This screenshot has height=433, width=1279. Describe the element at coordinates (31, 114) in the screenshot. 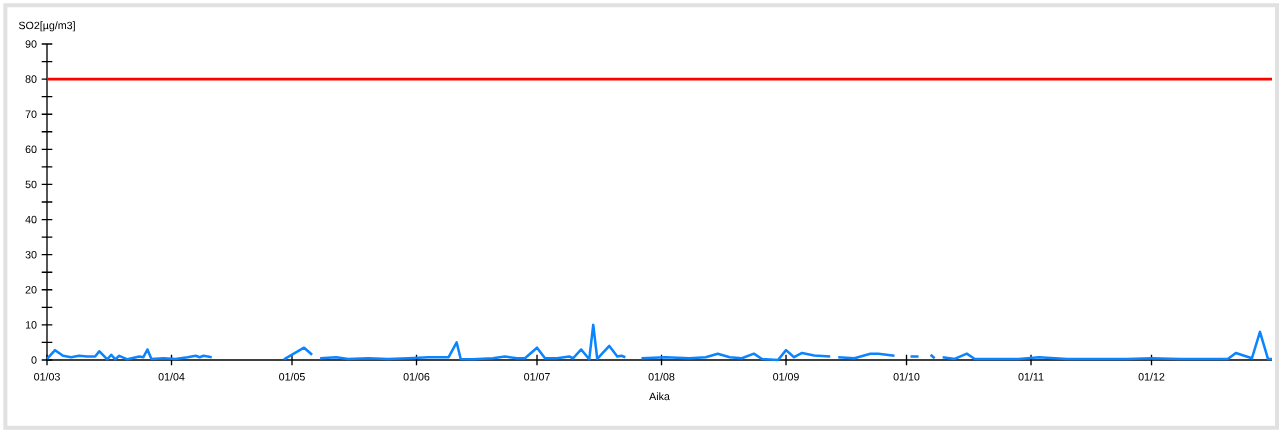

I see `y-tick-label: 70` at that location.